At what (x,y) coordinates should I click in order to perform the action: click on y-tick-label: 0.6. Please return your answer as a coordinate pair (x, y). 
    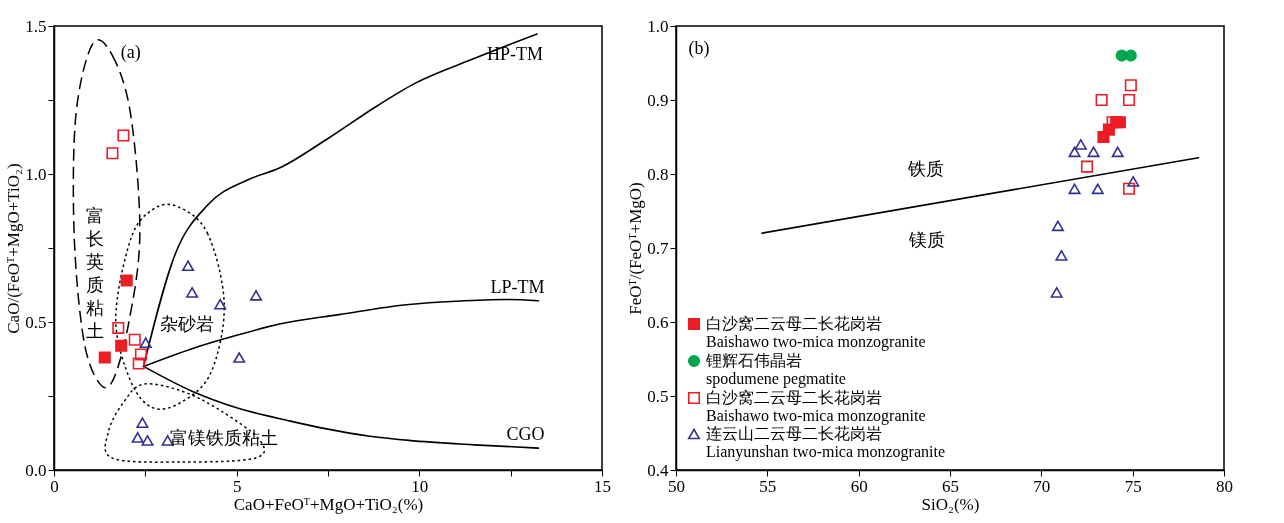
    Looking at the image, I should click on (658, 322).